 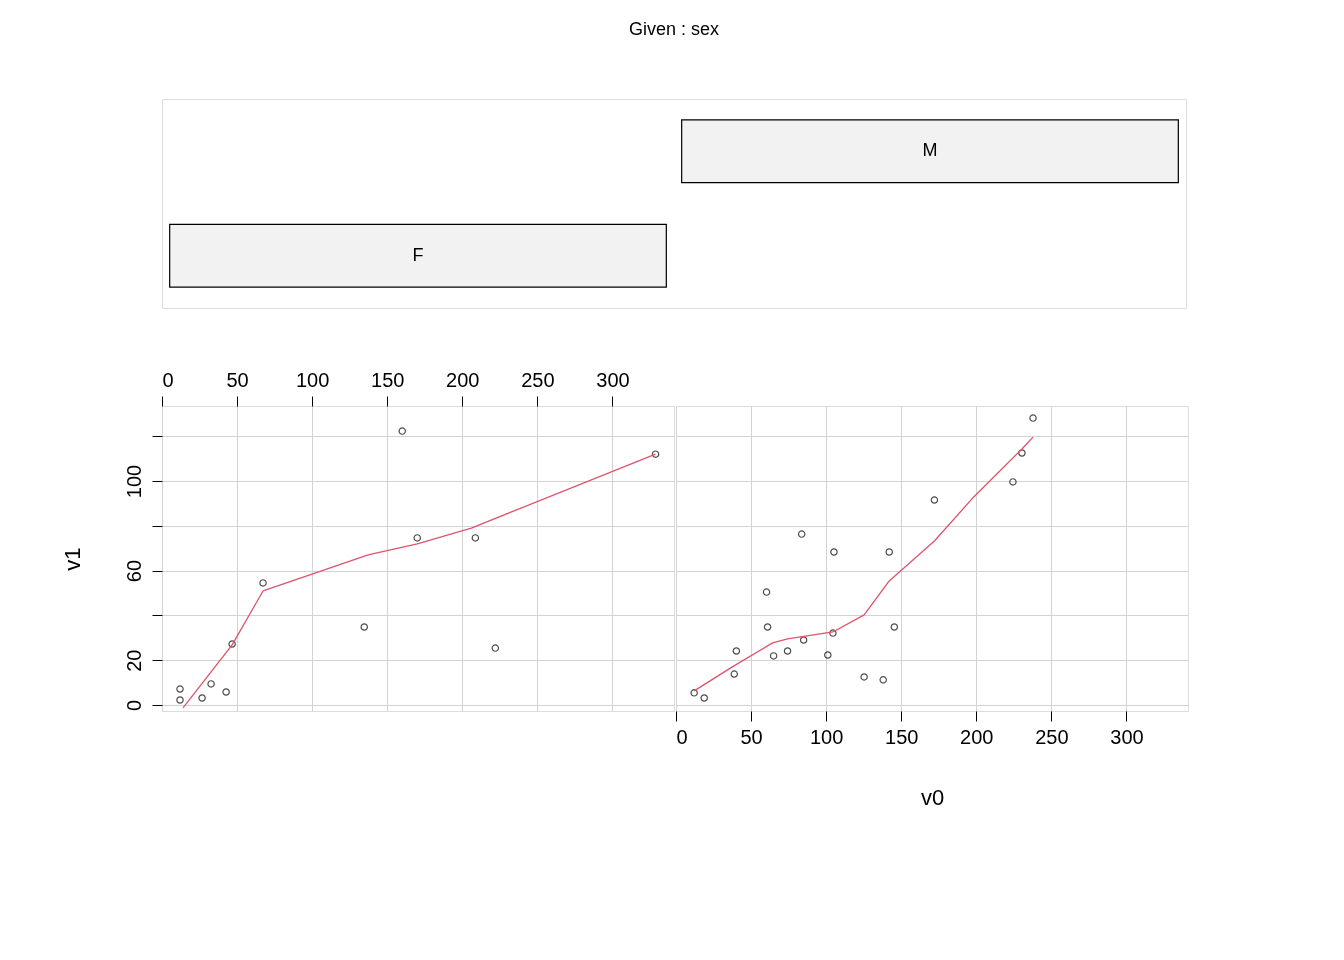 What do you see at coordinates (133, 705) in the screenshot?
I see `y-tick-label: 0` at bounding box center [133, 705].